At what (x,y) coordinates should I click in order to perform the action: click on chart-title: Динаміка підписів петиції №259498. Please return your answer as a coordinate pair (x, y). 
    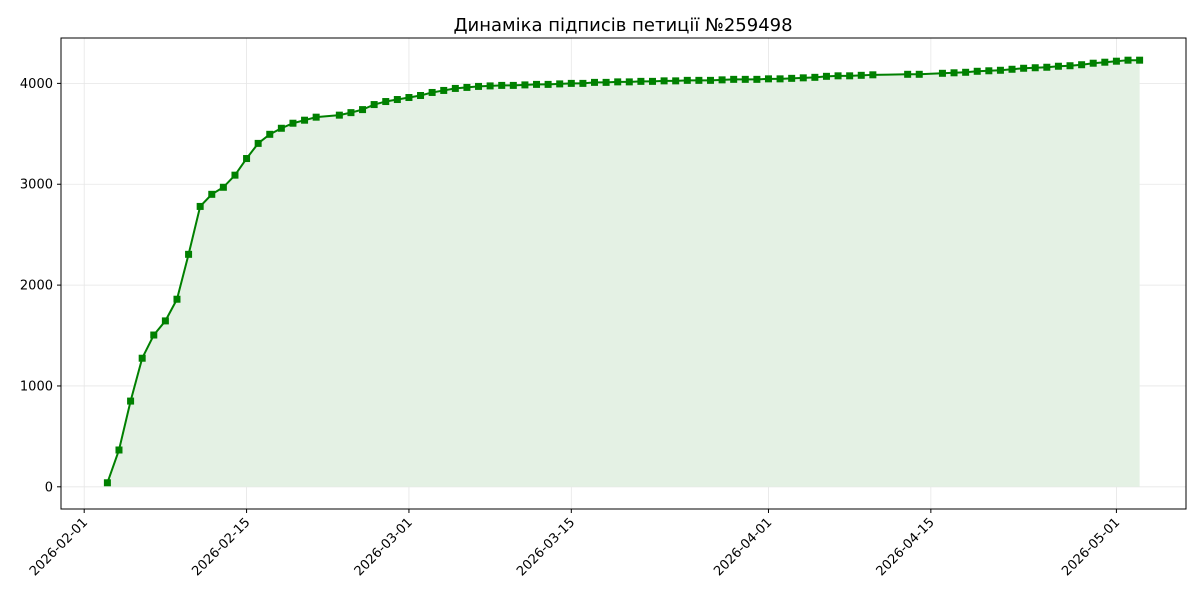
    Looking at the image, I should click on (622, 25).